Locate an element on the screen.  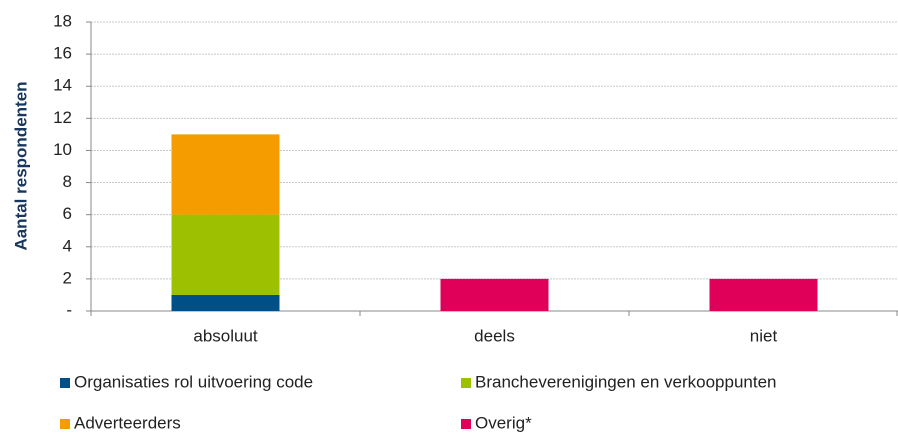
legend-label: Overig* is located at coordinates (503, 422).